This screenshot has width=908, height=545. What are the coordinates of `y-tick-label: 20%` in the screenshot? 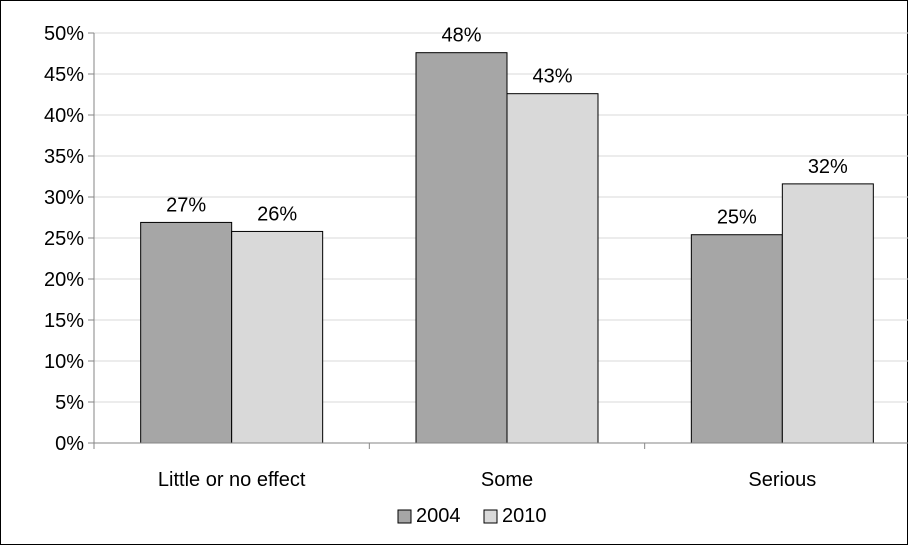 It's located at (64, 280).